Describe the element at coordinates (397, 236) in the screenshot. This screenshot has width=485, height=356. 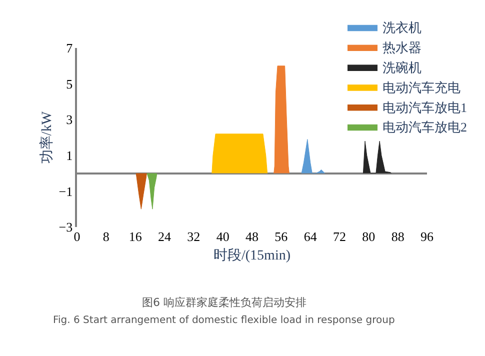
I see `x-tick-label: 88` at that location.